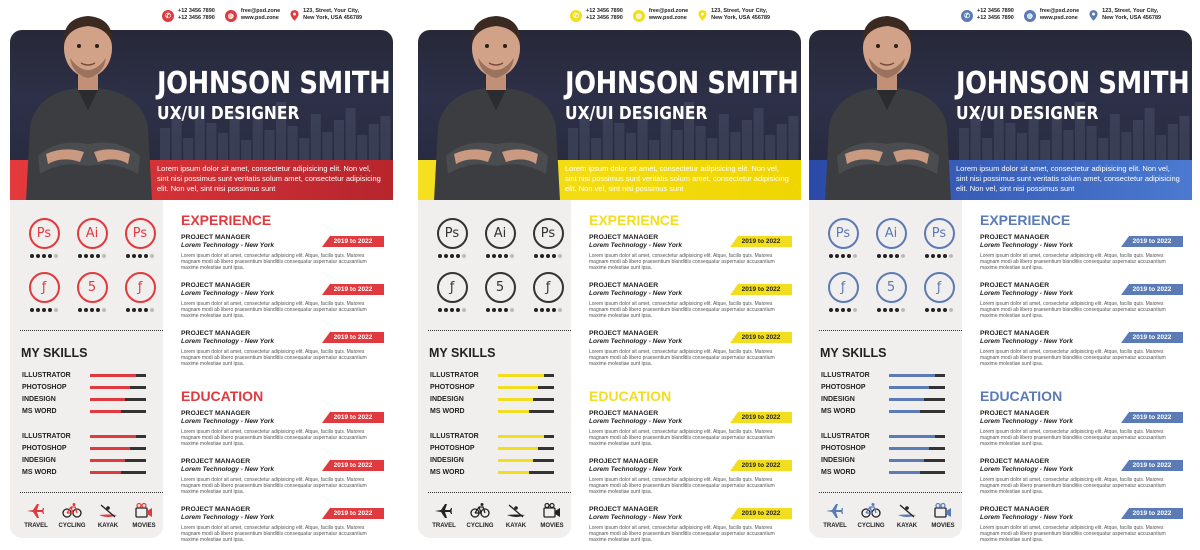  I want to click on contact-line: New York, USA 456789, so click(1132, 18).